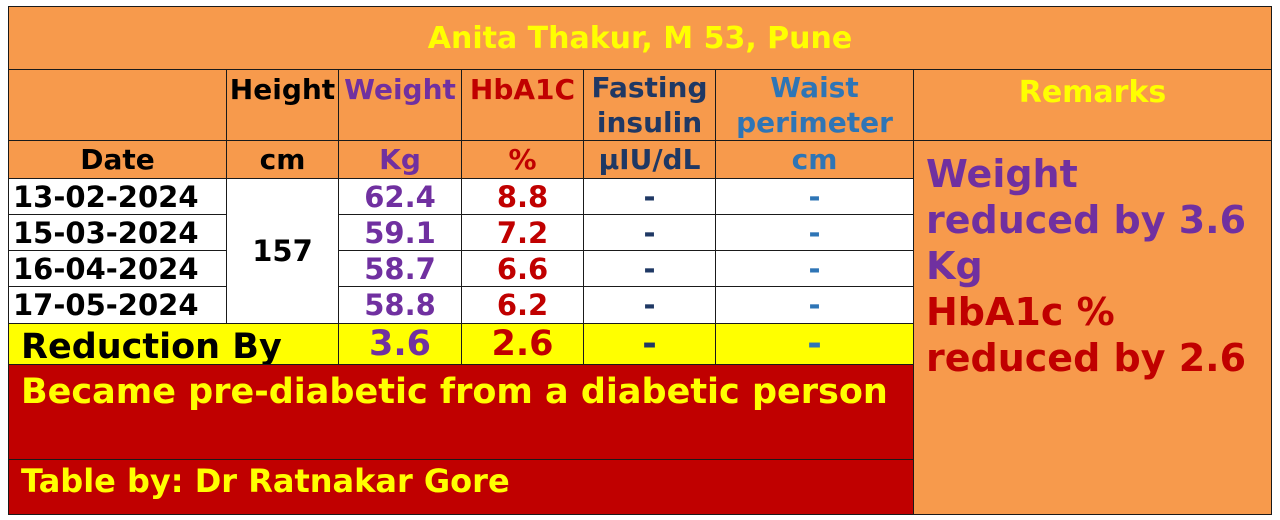 The height and width of the screenshot is (520, 1280). What do you see at coordinates (117, 268) in the screenshot?
I see `table-row-date: 16-04-2024` at bounding box center [117, 268].